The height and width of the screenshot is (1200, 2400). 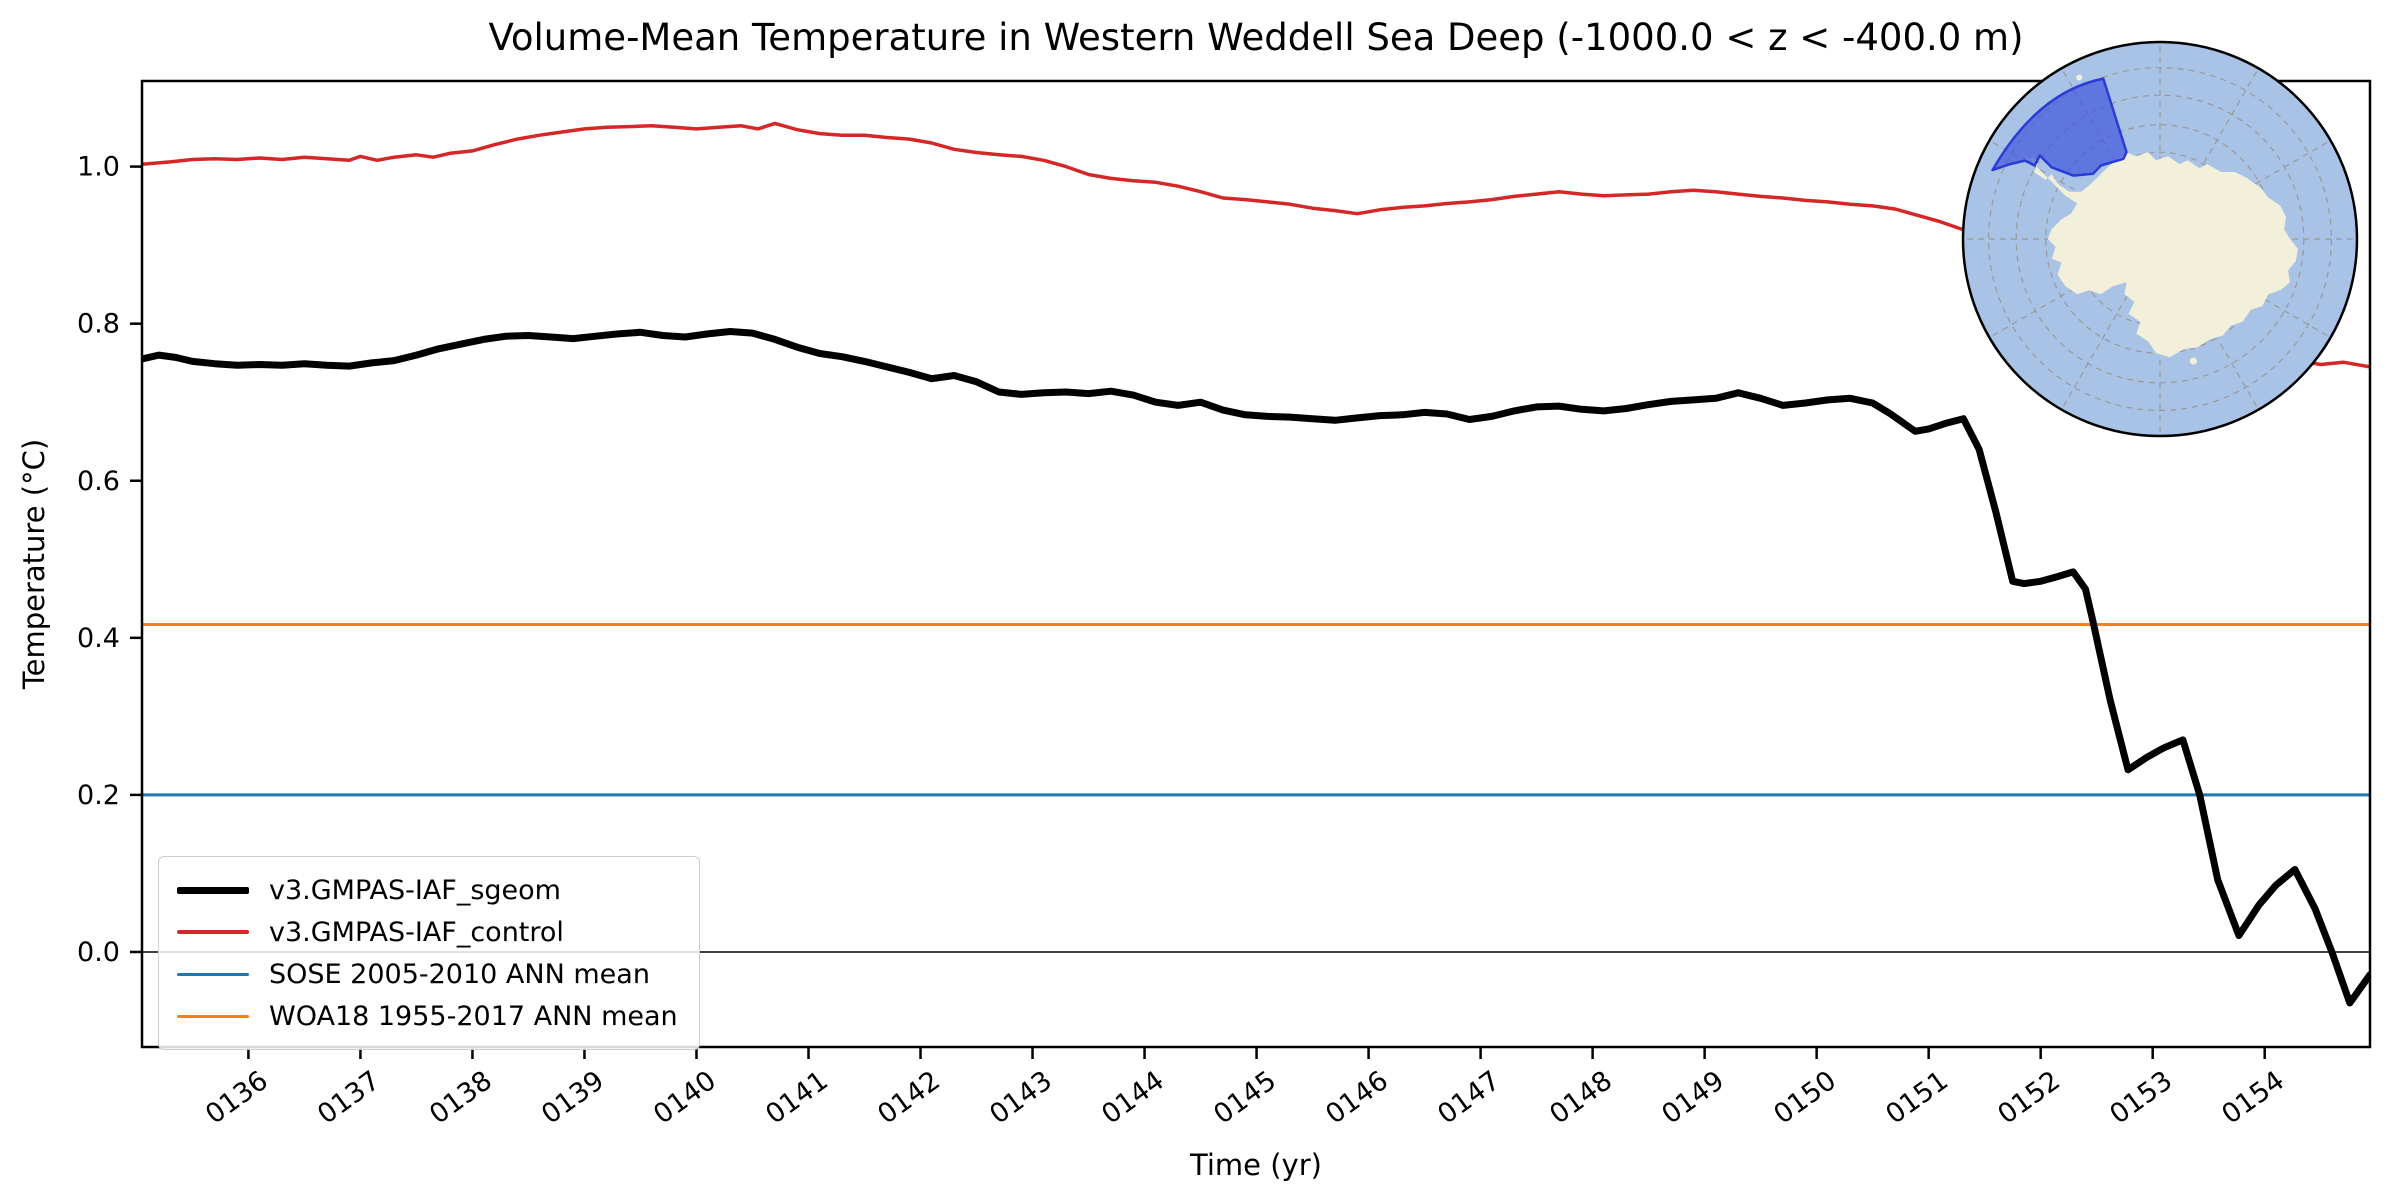 What do you see at coordinates (1581, 1097) in the screenshot?
I see `x-tick-label: 0148` at bounding box center [1581, 1097].